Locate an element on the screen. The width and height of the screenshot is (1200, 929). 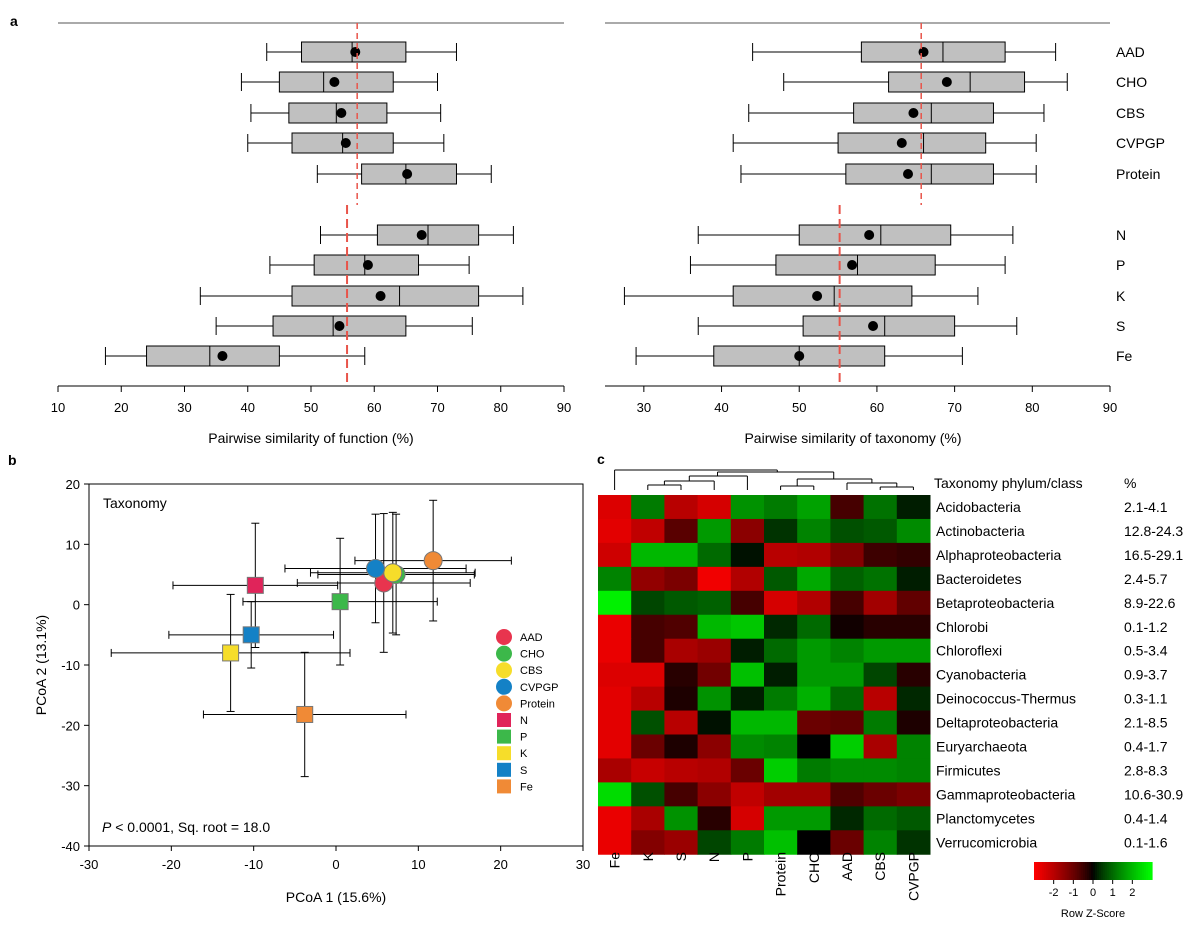
heatmap-cell-betaproteobacteria-aad is located at coordinates (847, 603).